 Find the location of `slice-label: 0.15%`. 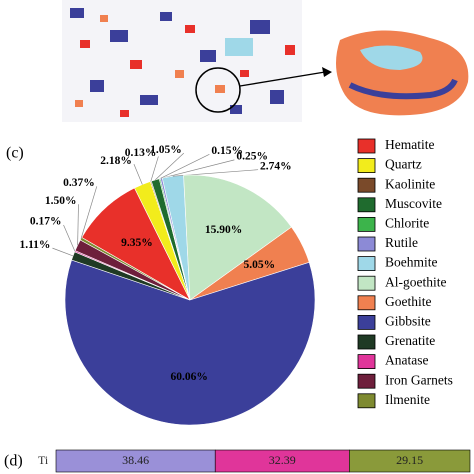

slice-label: 0.15% is located at coordinates (227, 151).